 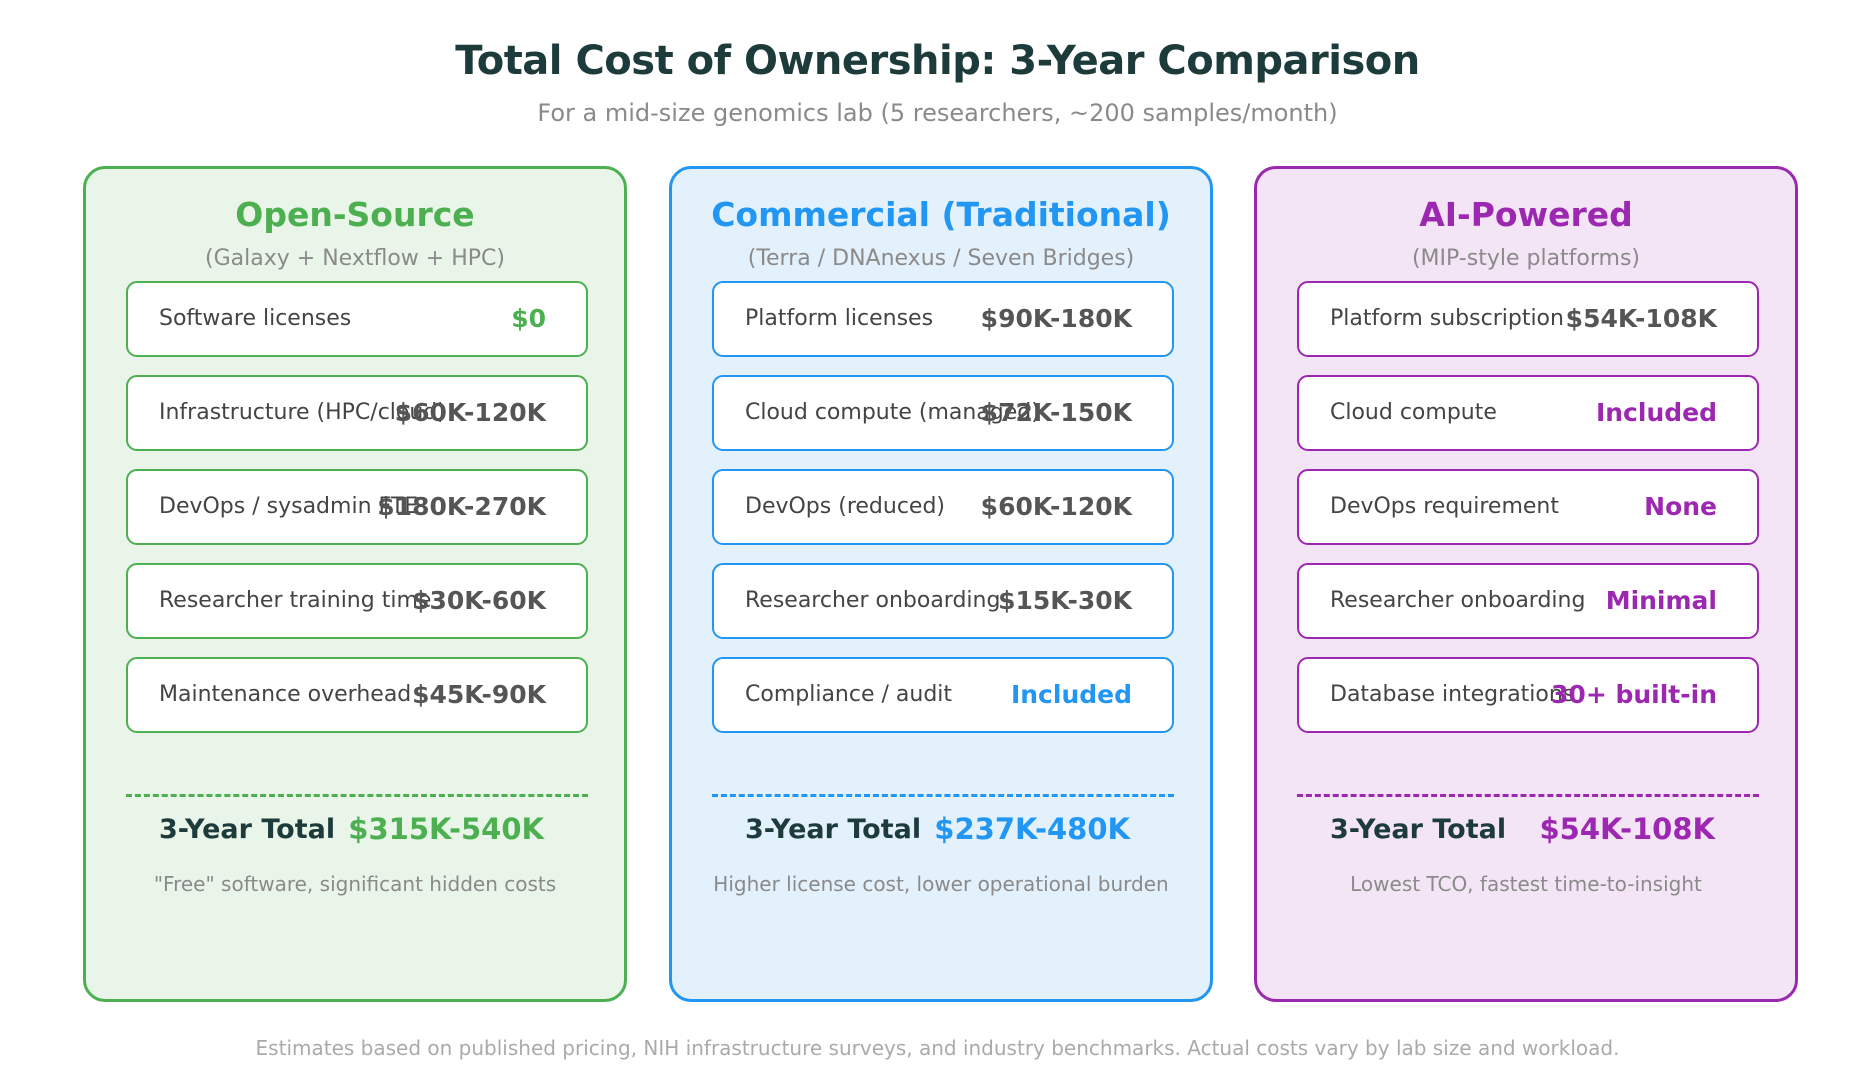 I want to click on cost-row-software-licenses: Software licenses $0, so click(x=357, y=319).